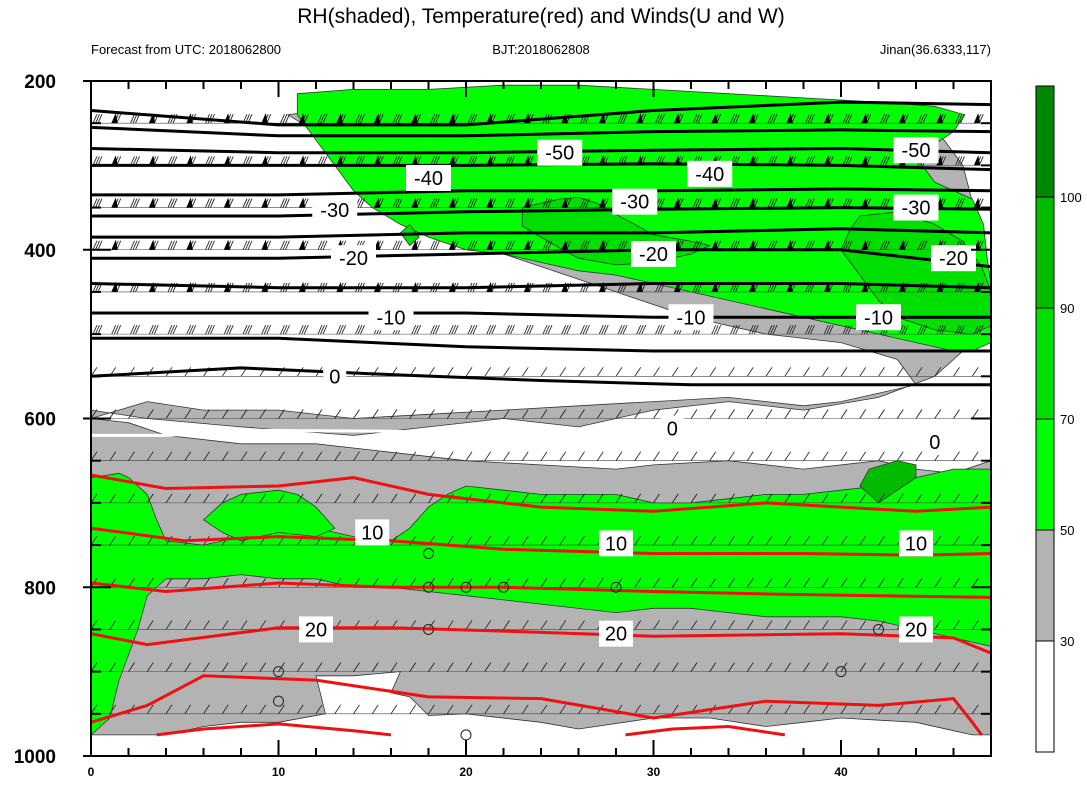 The height and width of the screenshot is (806, 1087). Describe the element at coordinates (35, 757) in the screenshot. I see `y-tick-label: 1000` at that location.